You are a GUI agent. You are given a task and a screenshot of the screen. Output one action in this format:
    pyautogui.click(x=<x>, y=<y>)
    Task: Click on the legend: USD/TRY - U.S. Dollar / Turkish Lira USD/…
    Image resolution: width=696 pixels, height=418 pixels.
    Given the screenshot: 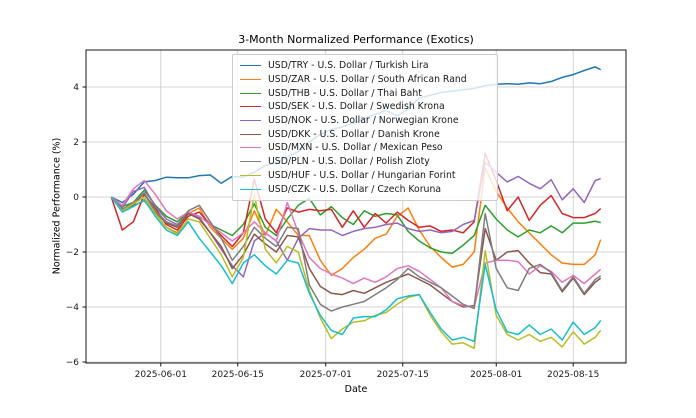 What is the action you would take?
    pyautogui.click(x=365, y=127)
    